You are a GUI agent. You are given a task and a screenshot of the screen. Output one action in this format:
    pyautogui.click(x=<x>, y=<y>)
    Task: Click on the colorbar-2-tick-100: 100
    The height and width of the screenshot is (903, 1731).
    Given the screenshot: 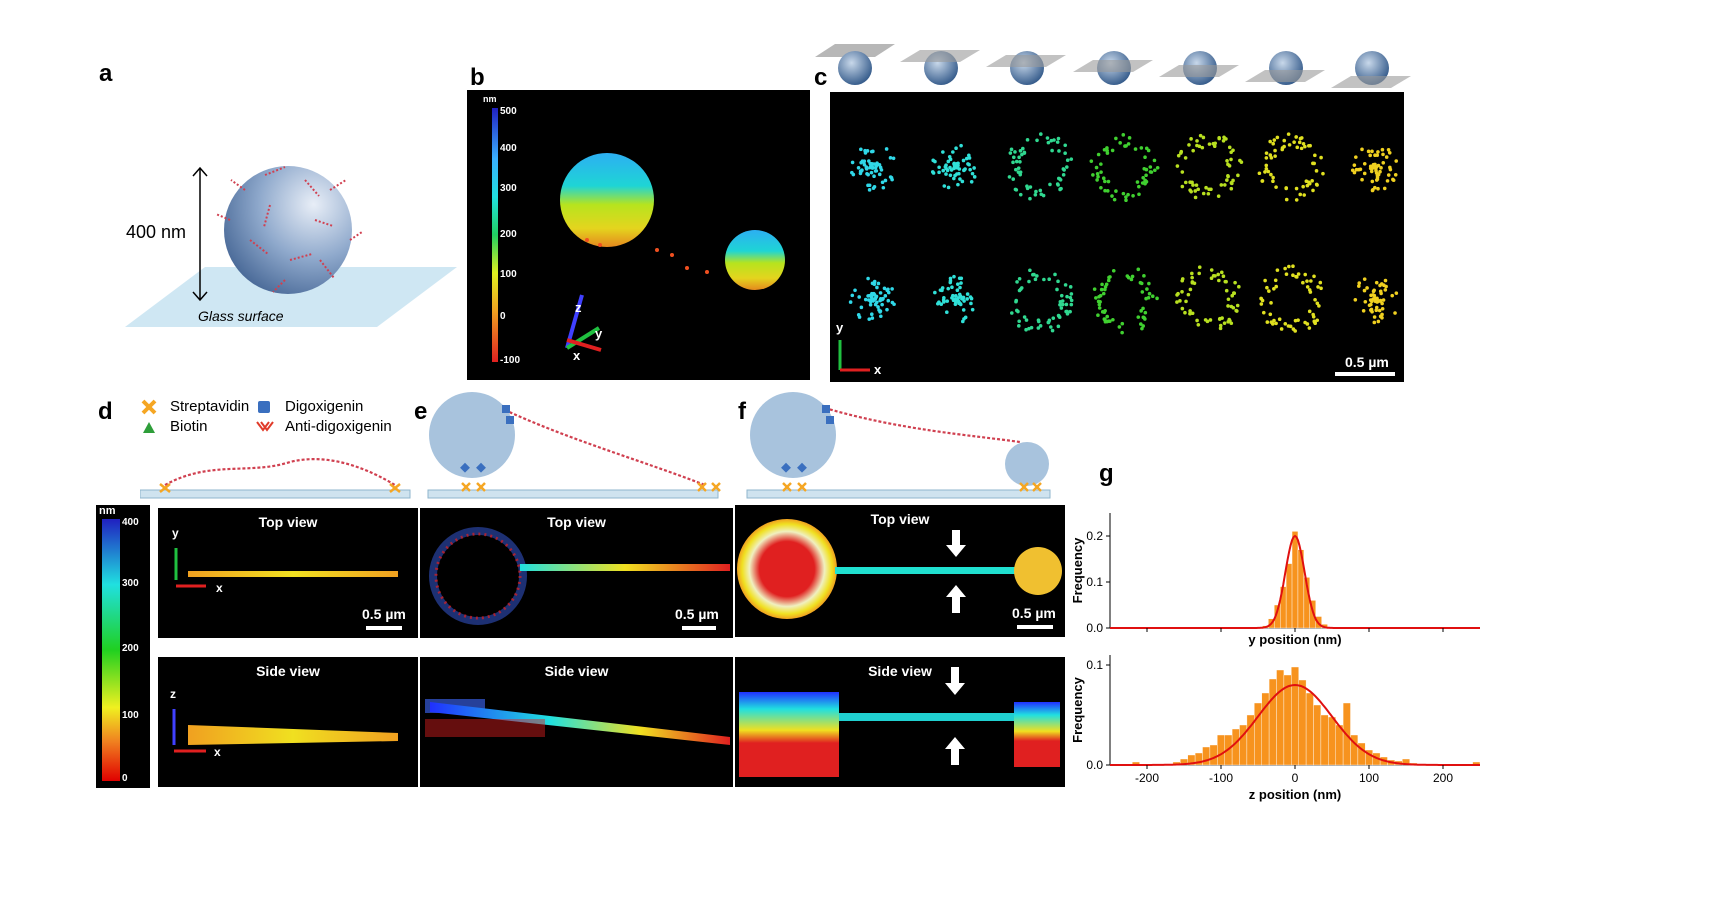 What is the action you would take?
    pyautogui.click(x=130, y=715)
    